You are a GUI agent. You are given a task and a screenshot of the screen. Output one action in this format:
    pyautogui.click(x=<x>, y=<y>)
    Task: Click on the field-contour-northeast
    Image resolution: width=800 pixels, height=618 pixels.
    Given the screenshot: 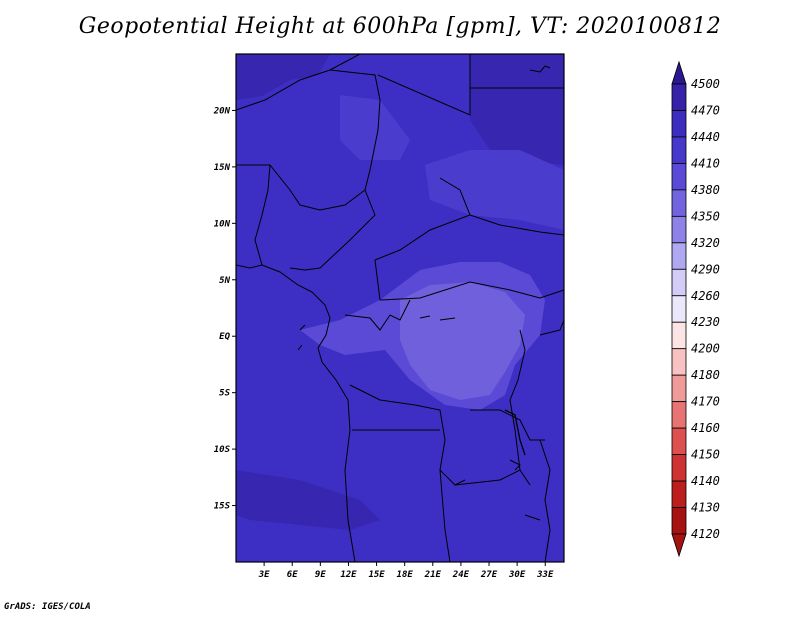 What is the action you would take?
    pyautogui.click(x=517, y=109)
    